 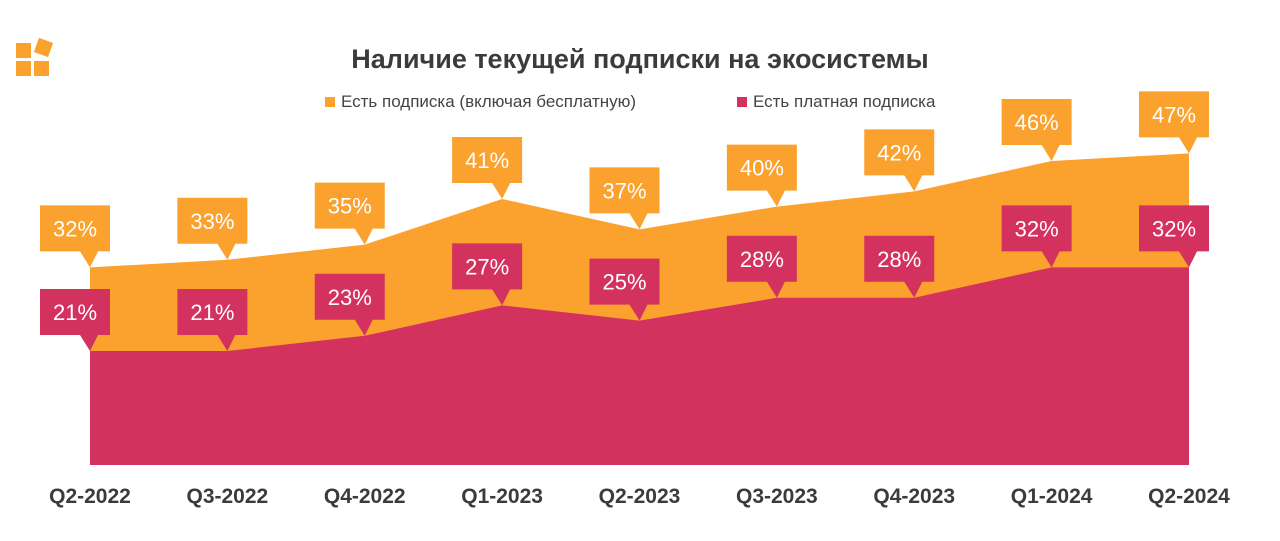 I want to click on legend-item-paid: Есть платная подписка, so click(x=836, y=102).